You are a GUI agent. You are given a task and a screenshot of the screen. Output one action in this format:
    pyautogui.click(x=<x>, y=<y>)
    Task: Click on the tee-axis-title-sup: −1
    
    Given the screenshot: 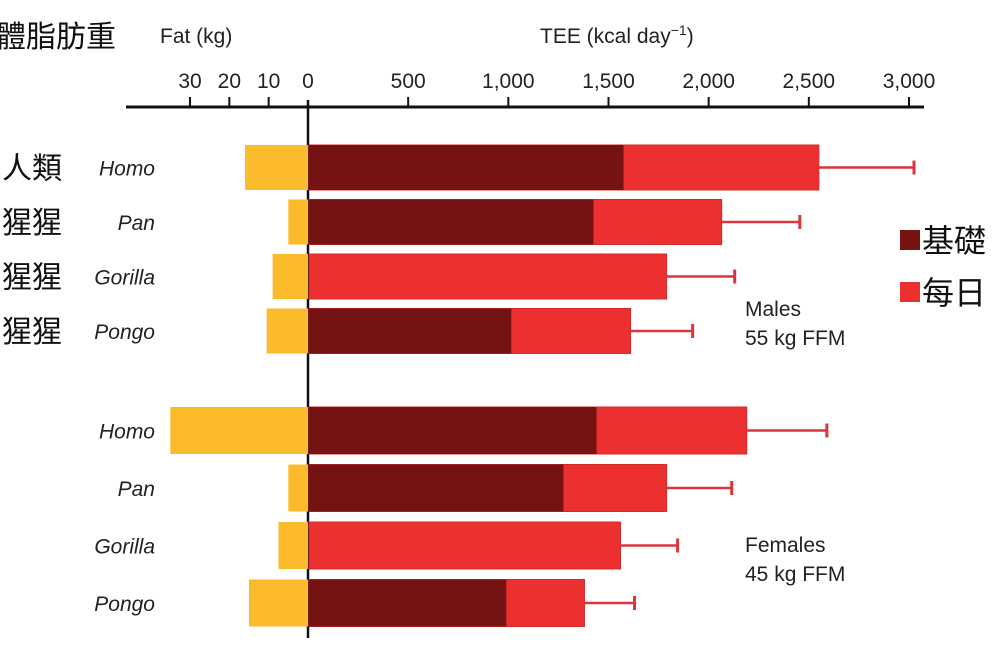 What is the action you would take?
    pyautogui.click(x=679, y=30)
    